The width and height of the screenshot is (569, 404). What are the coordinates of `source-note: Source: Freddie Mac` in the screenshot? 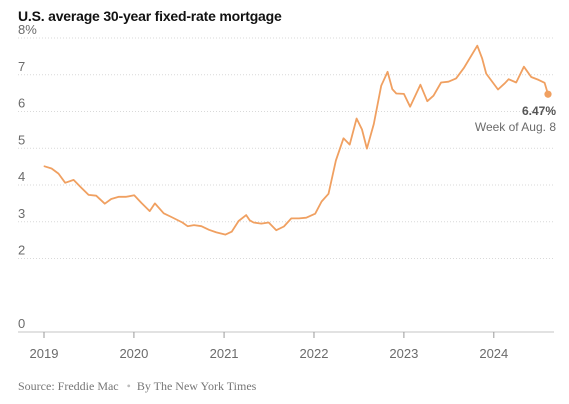 It's located at (68, 386).